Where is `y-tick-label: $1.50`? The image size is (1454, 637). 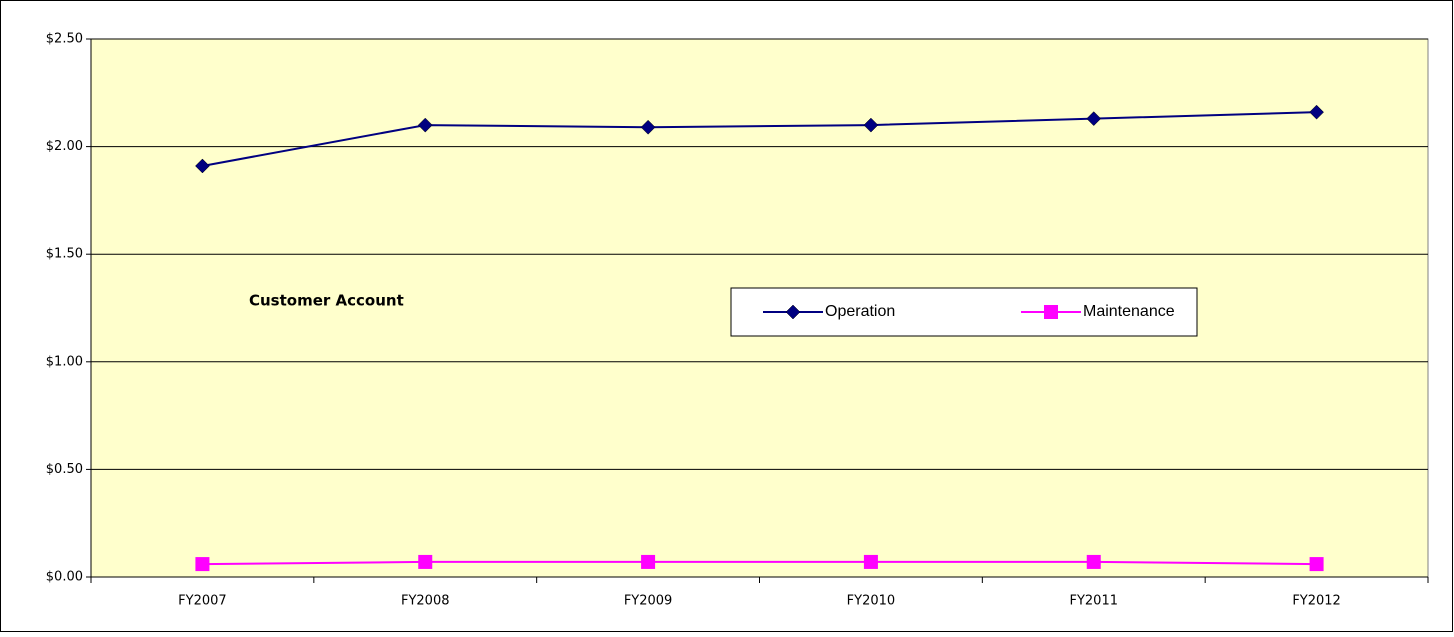 y-tick-label: $1.50 is located at coordinates (64, 254).